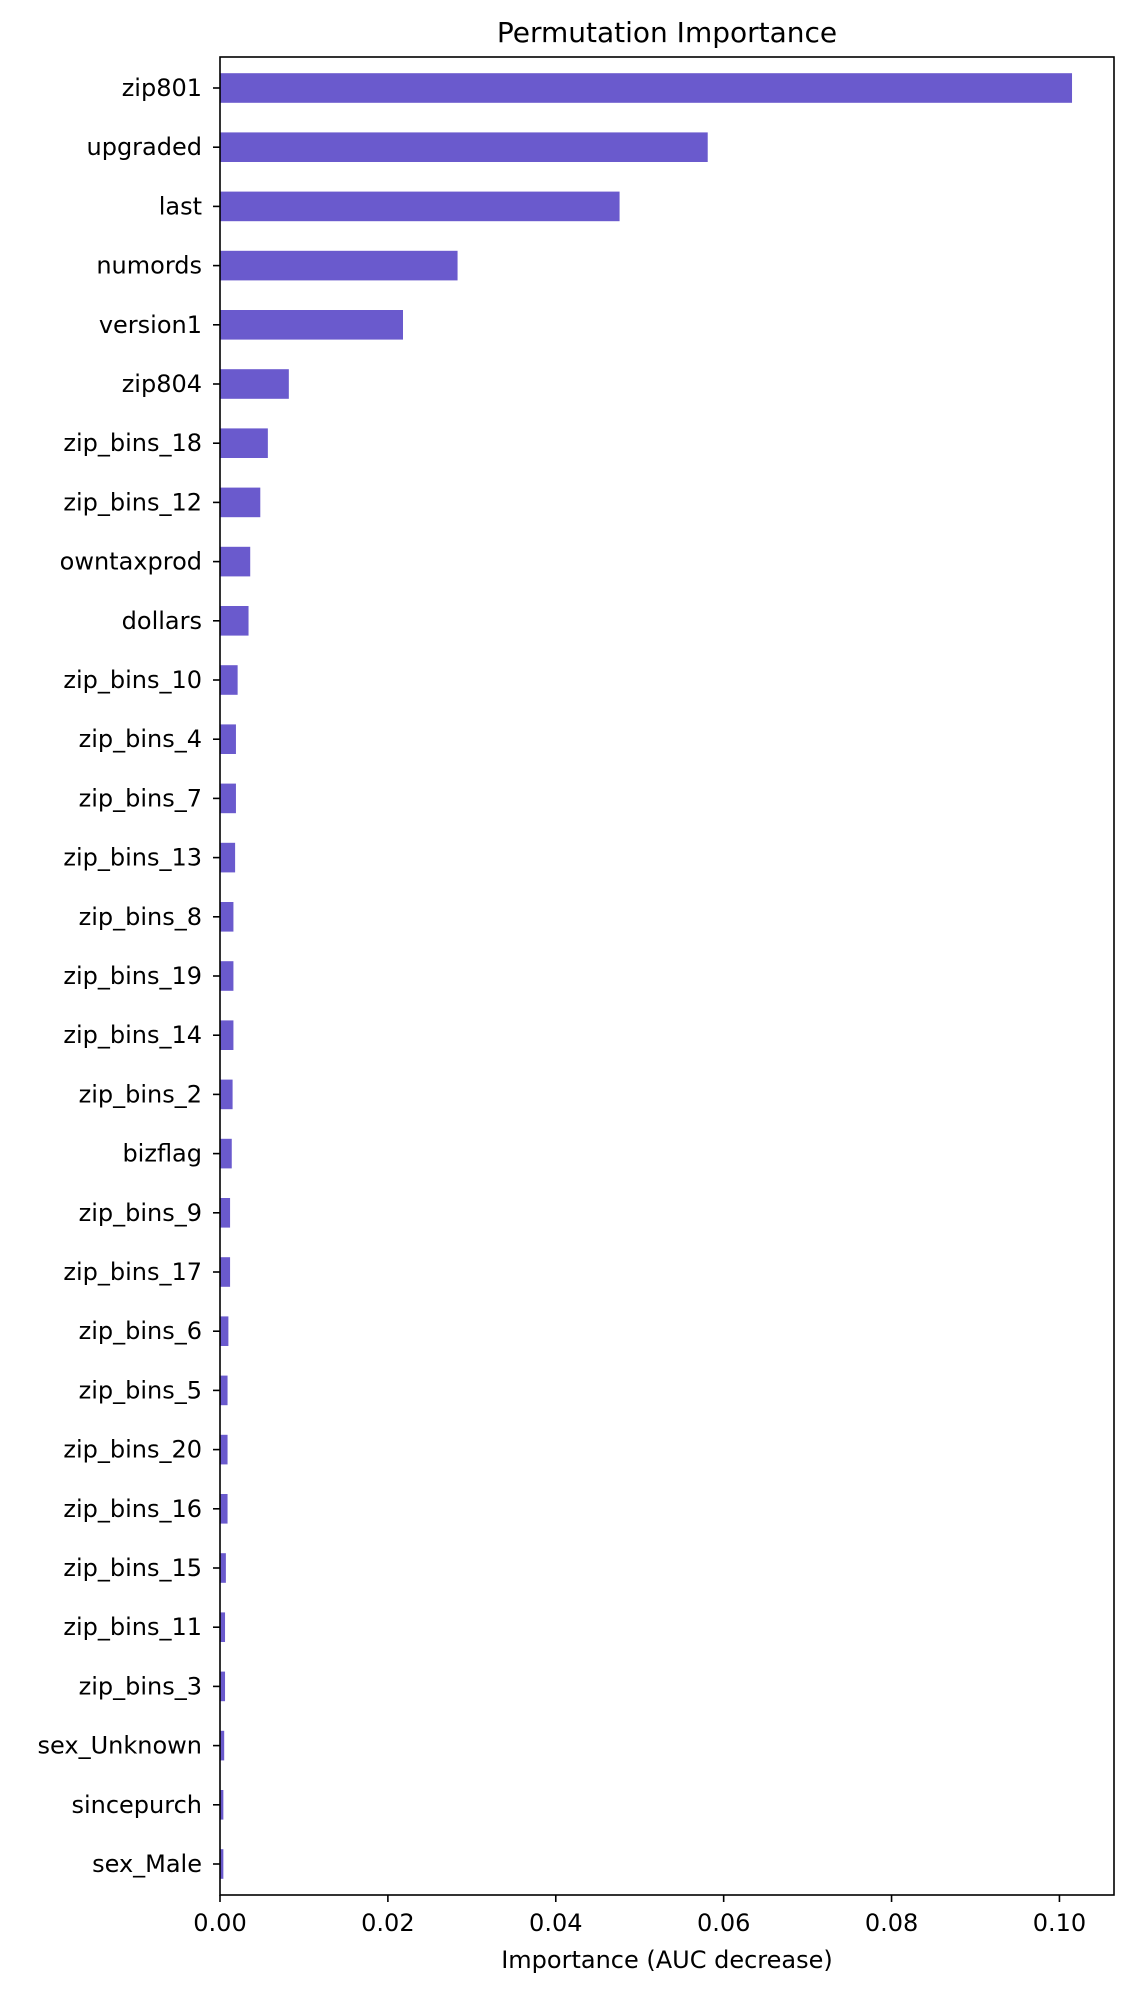  Describe the element at coordinates (132, 1035) in the screenshot. I see `y-tick-label: zip_bins_14` at that location.